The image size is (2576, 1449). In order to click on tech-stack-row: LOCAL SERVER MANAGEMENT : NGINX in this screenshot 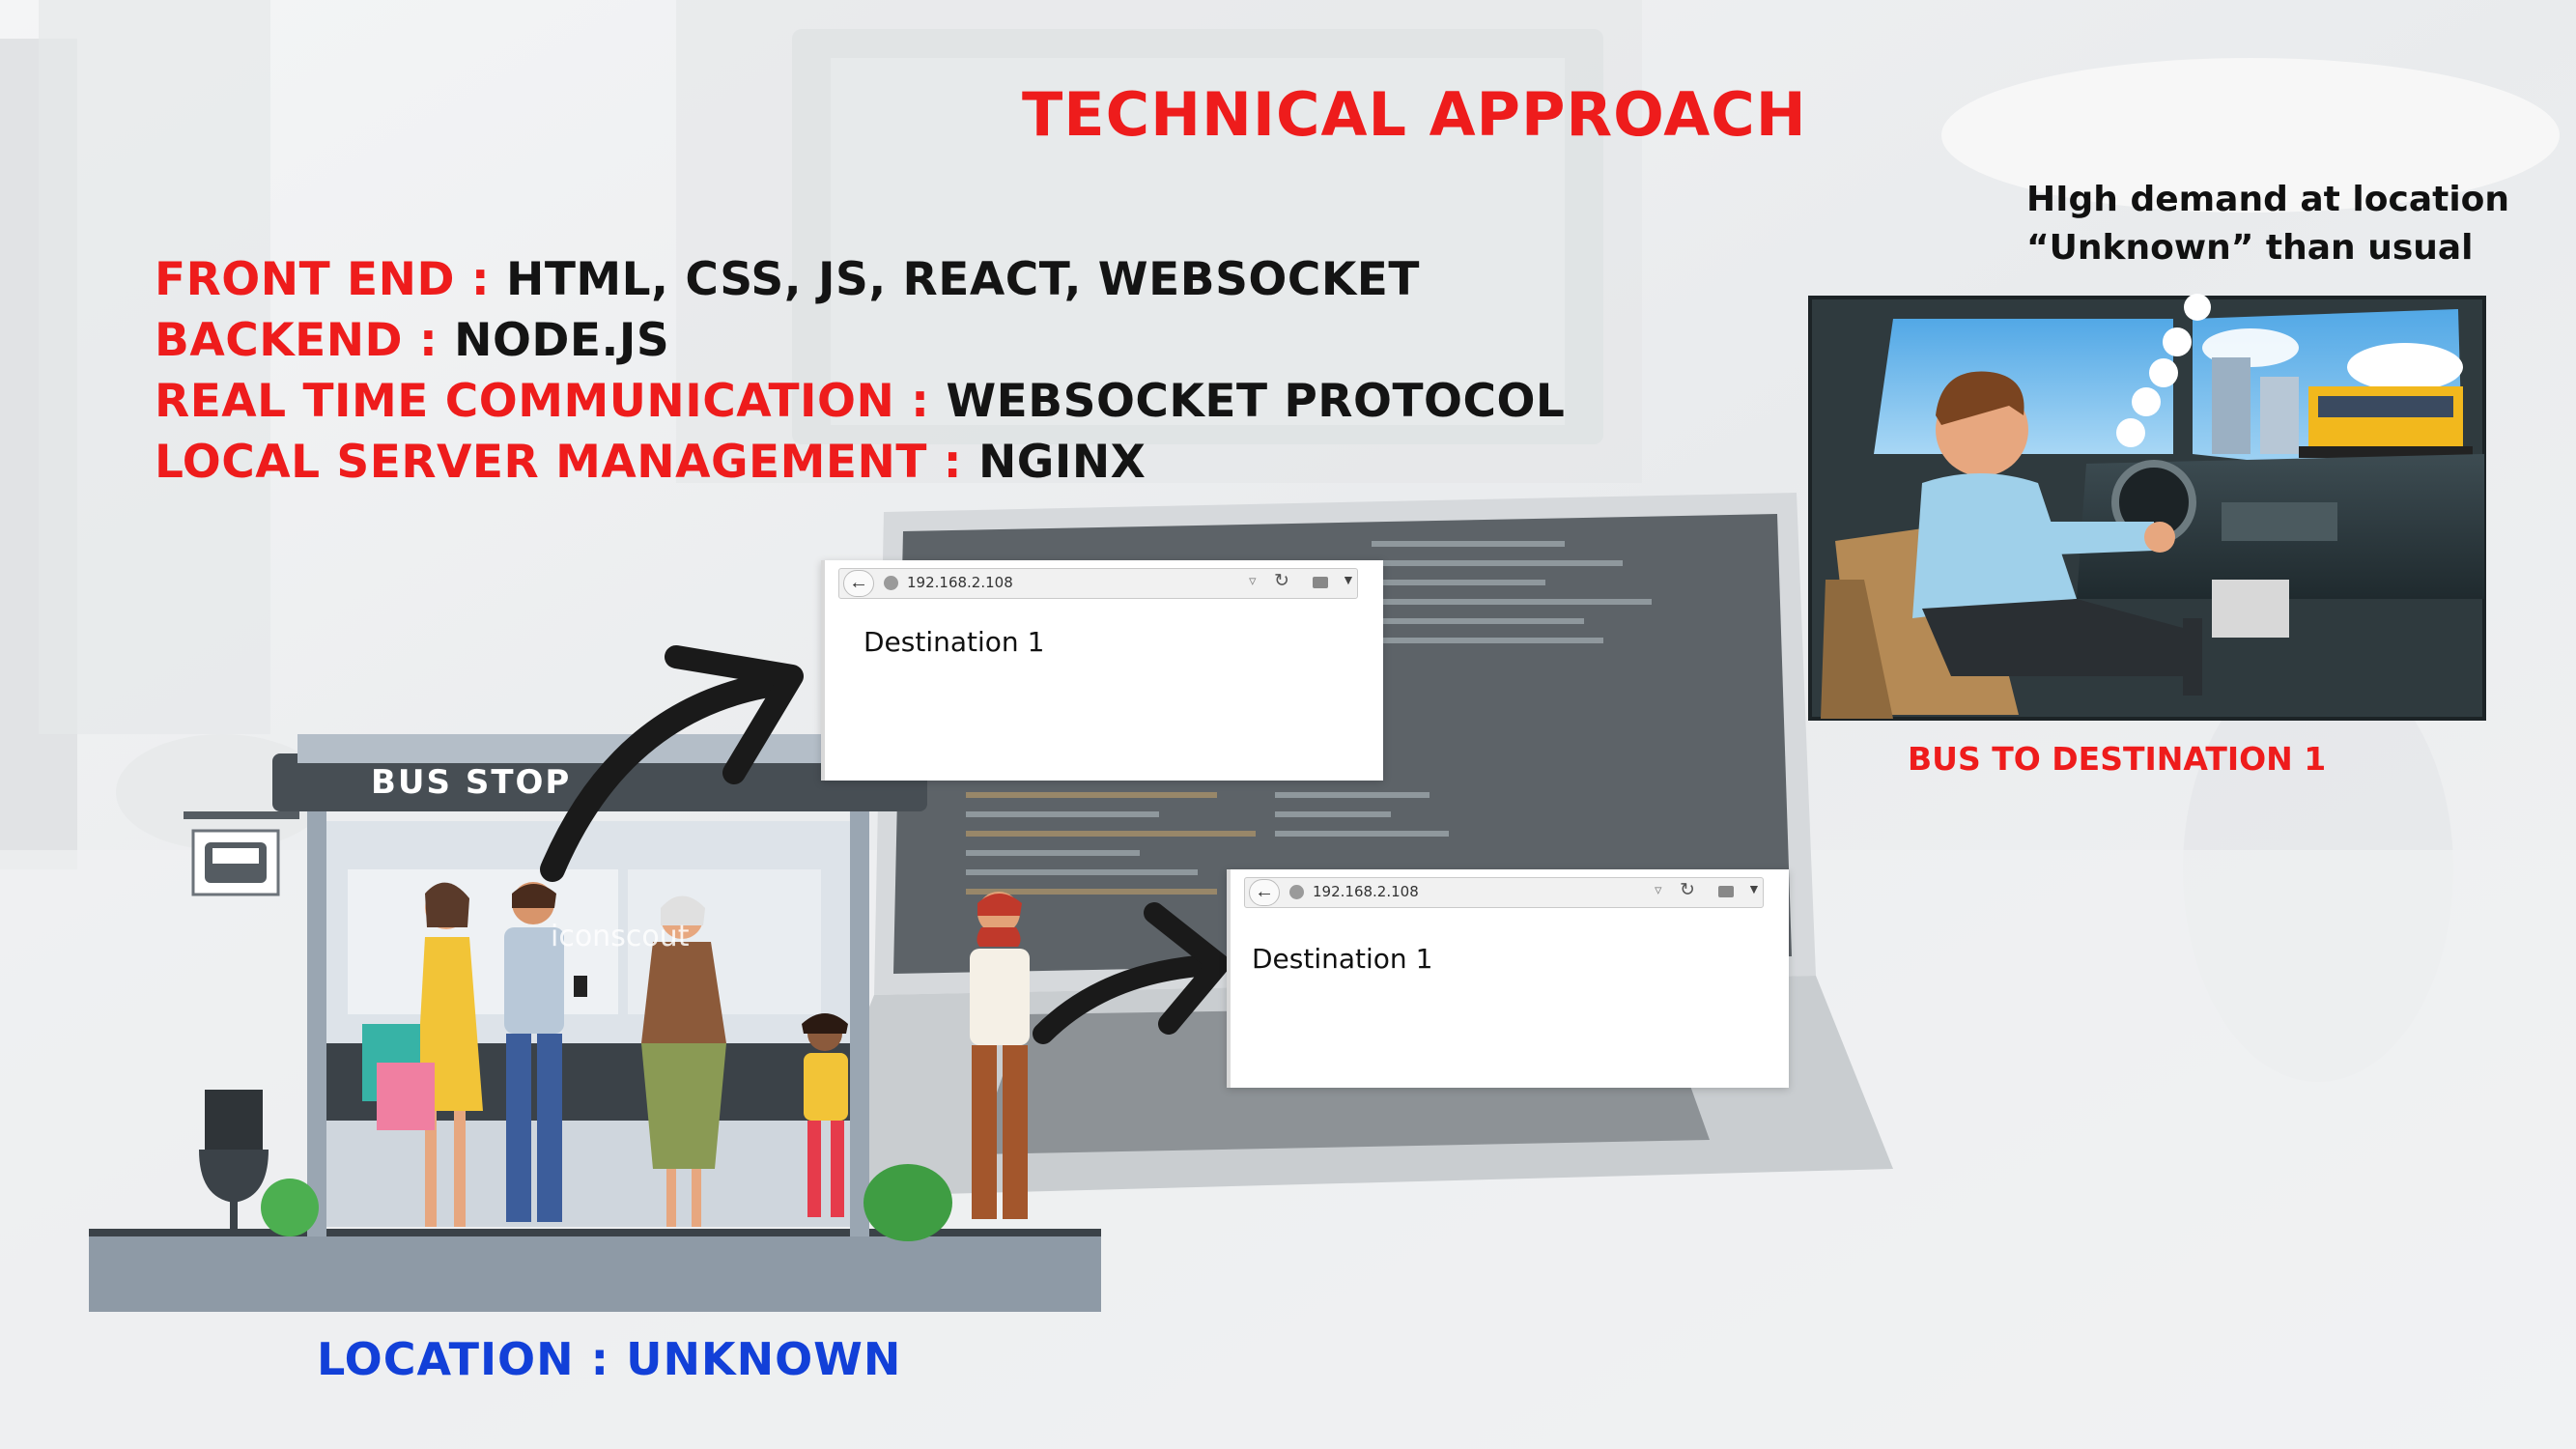, I will do `click(860, 462)`.